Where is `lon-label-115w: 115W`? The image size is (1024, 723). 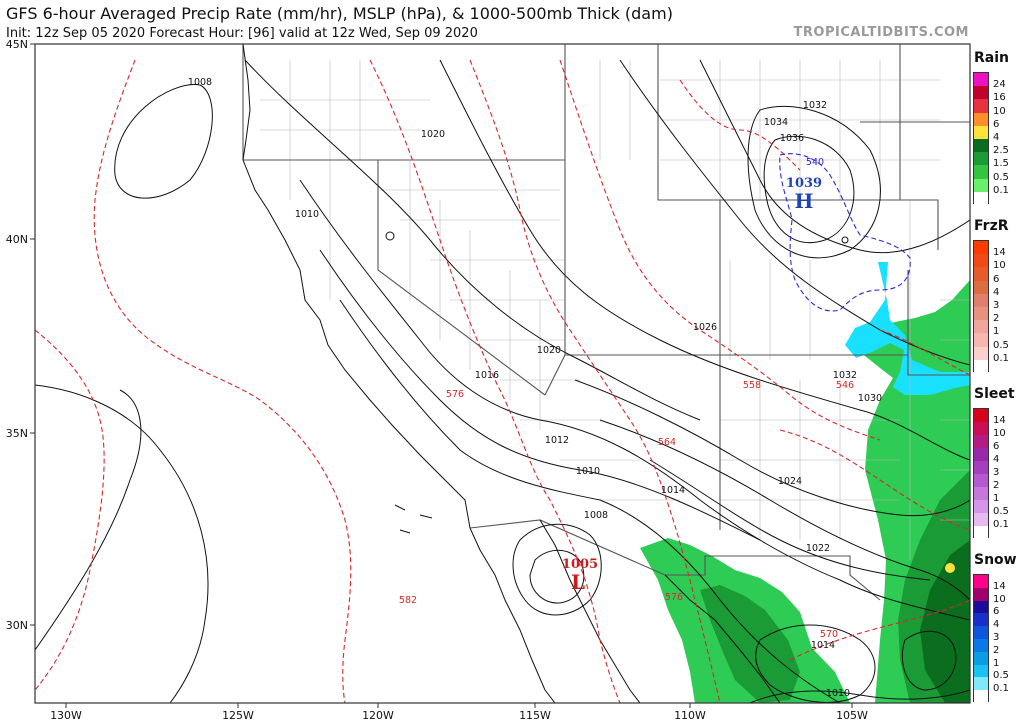
lon-label-115w: 115W is located at coordinates (535, 715).